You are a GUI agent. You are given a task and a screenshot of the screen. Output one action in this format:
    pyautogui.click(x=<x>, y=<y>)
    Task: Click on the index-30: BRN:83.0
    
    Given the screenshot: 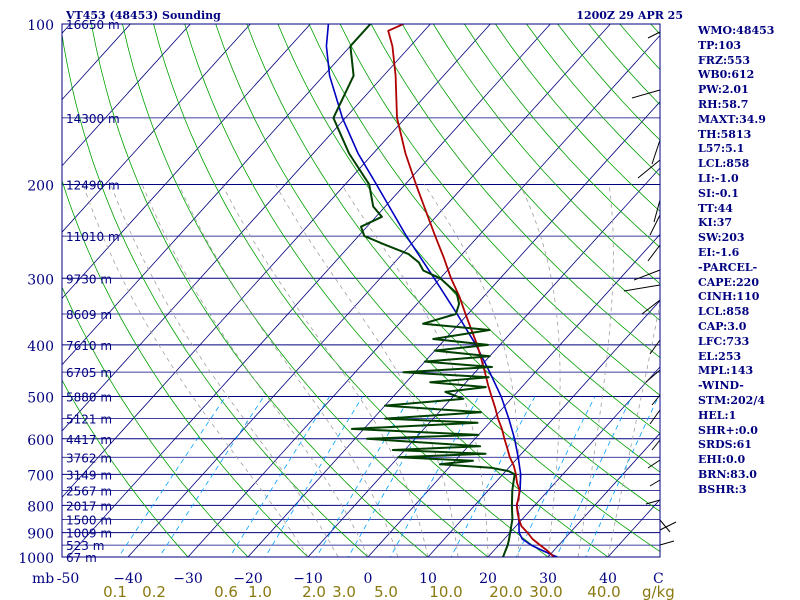 What is the action you would take?
    pyautogui.click(x=727, y=474)
    